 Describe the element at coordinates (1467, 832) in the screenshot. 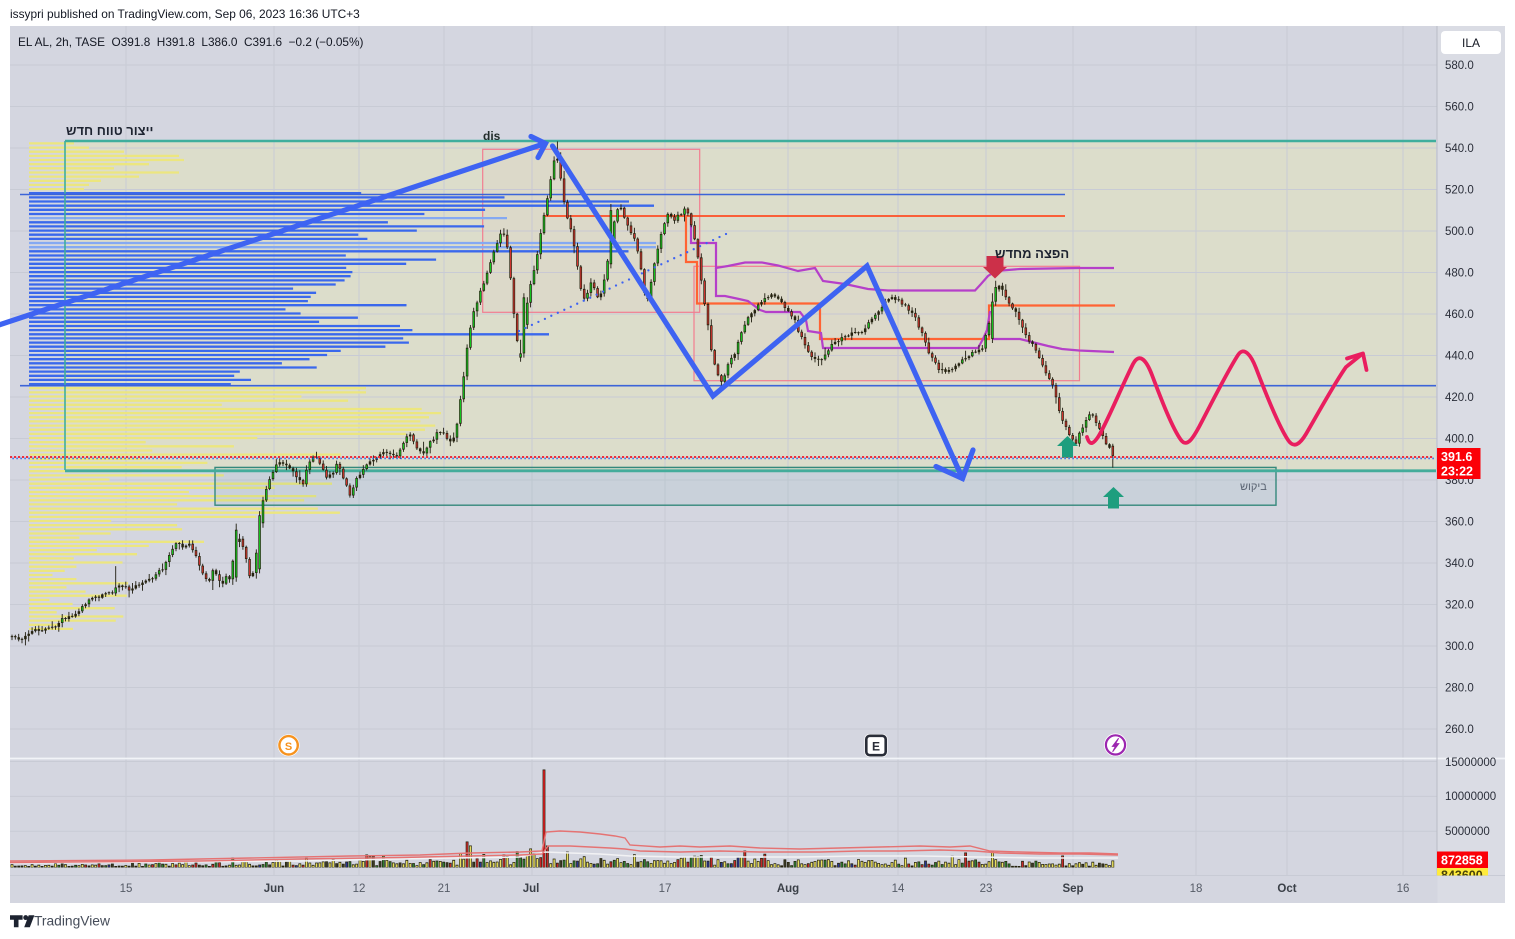

I see `svg-text: 5000000` at that location.